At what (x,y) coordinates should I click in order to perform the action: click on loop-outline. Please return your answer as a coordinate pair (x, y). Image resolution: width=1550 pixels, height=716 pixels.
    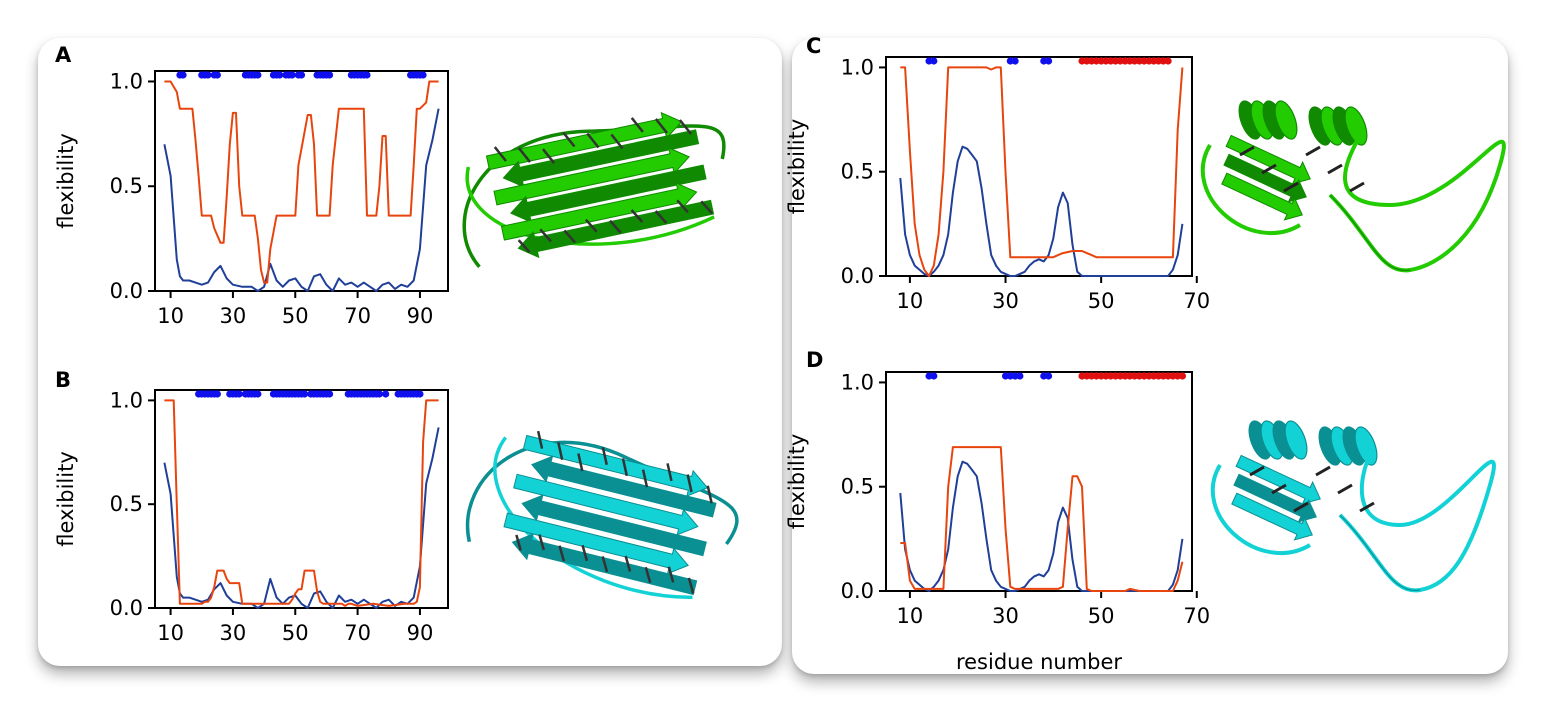
    Looking at the image, I should click on (1380, 552).